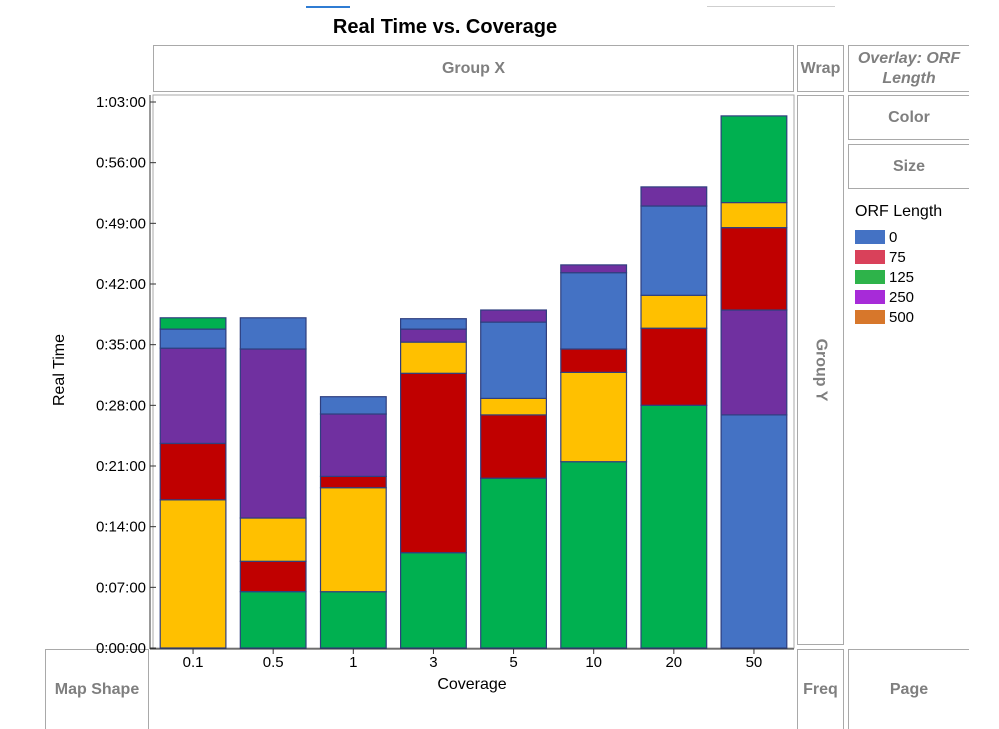 Image resolution: width=999 pixels, height=729 pixels. What do you see at coordinates (121, 527) in the screenshot?
I see `y-tick-label: 0:14:00` at bounding box center [121, 527].